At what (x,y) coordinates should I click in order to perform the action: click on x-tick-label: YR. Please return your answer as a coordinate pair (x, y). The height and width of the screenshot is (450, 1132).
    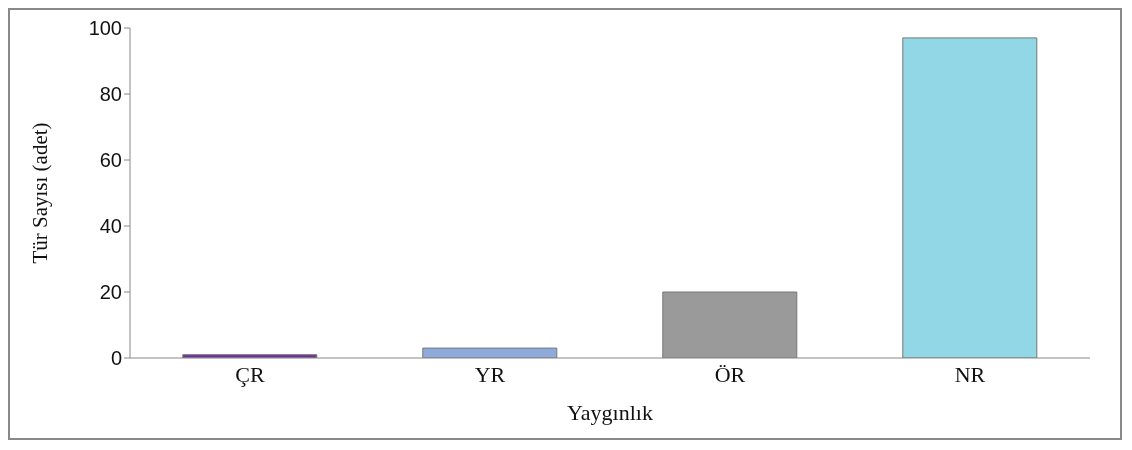
    Looking at the image, I should click on (490, 374).